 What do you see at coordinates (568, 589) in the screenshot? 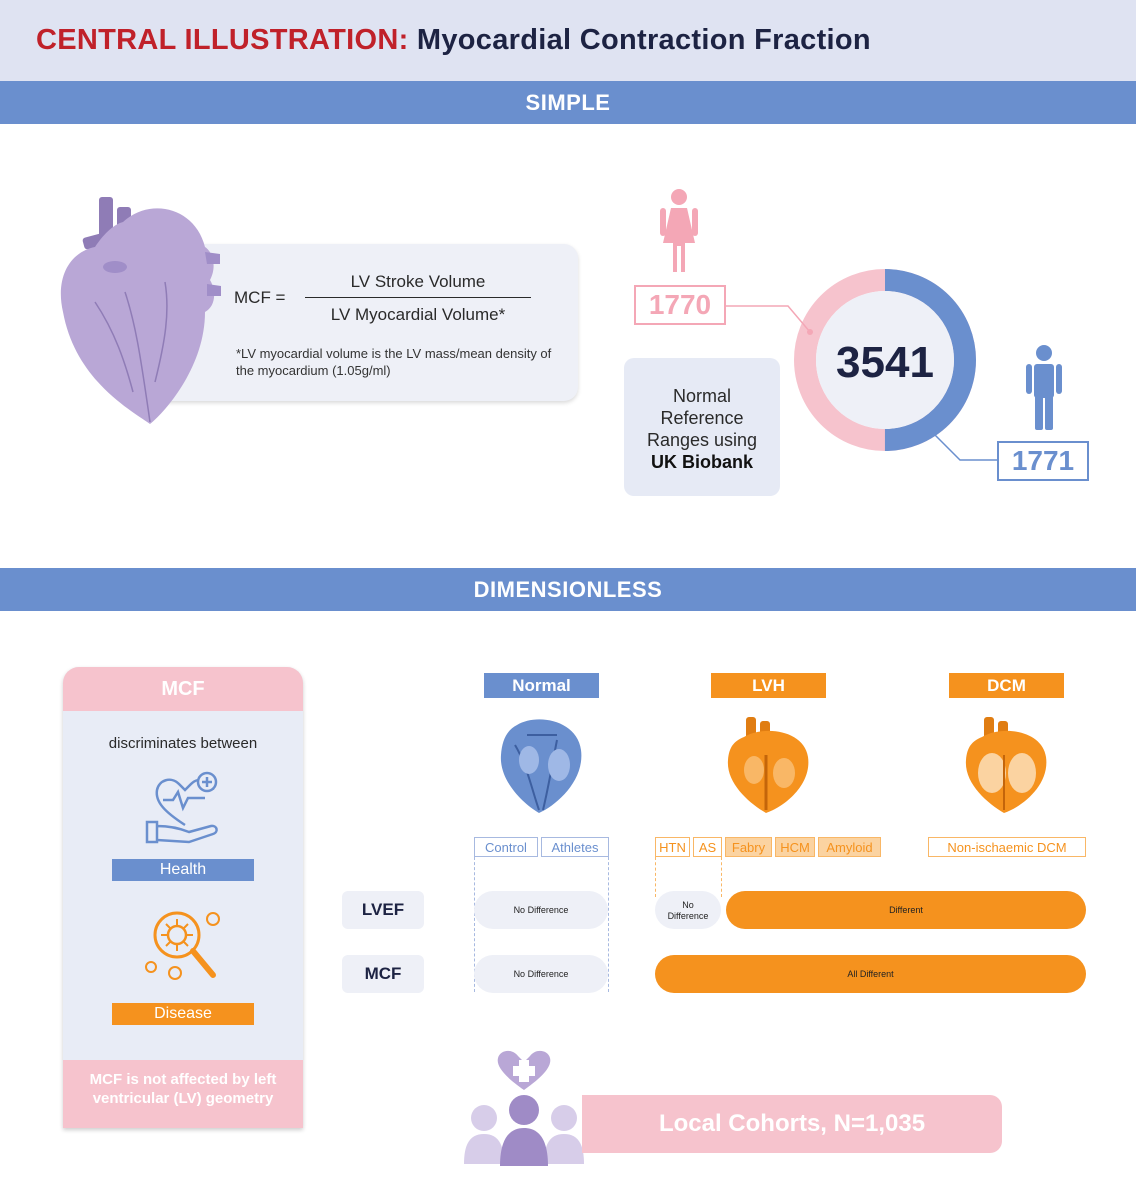
I see `section-dimensionless-bar: DIMENSIONLESS` at bounding box center [568, 589].